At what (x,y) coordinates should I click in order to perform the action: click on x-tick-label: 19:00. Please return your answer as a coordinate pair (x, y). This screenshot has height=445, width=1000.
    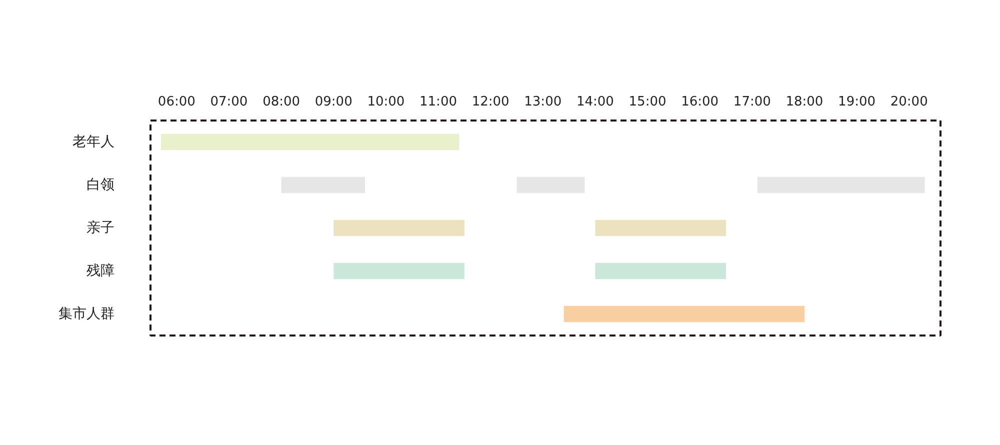
    Looking at the image, I should click on (857, 102).